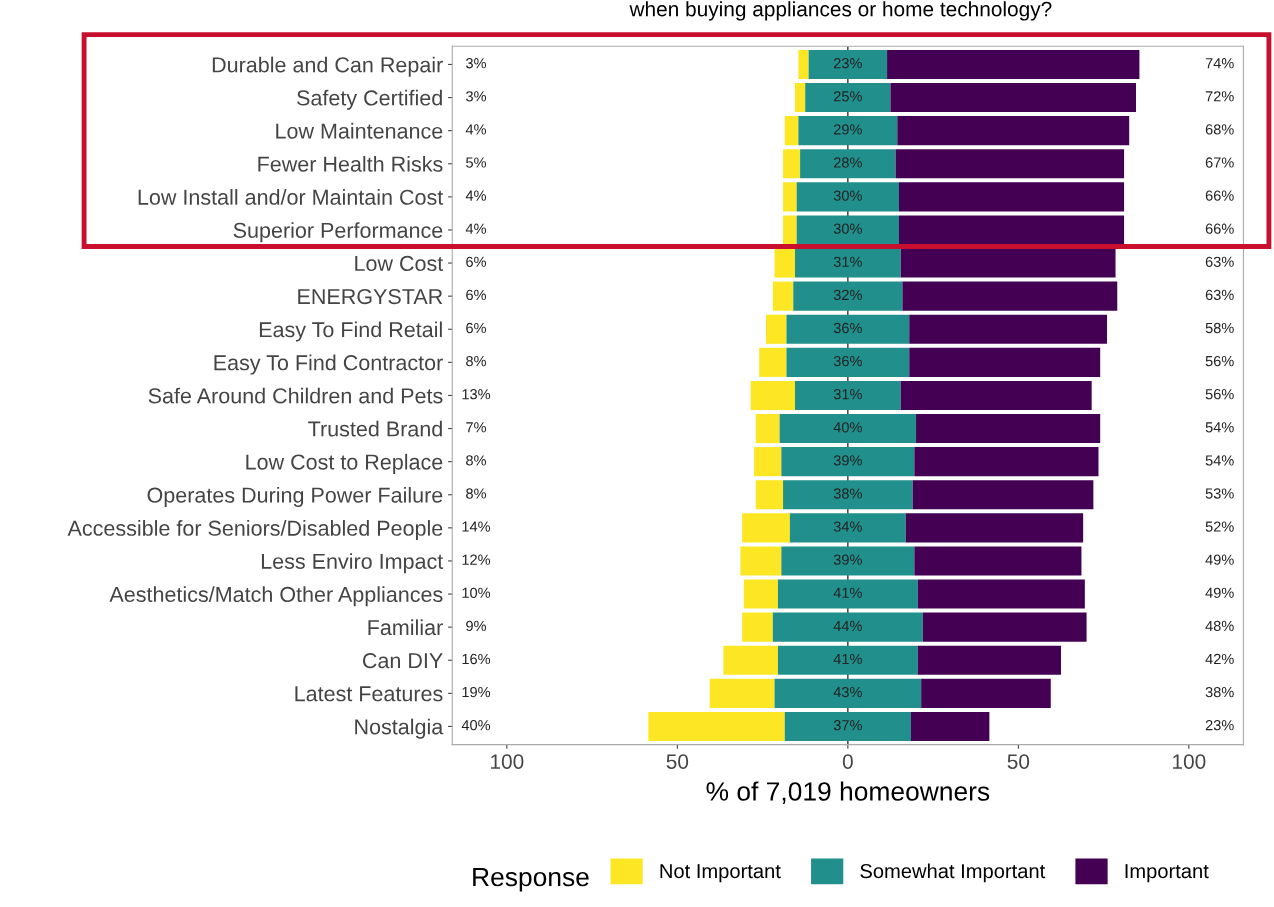  What do you see at coordinates (369, 99) in the screenshot?
I see `y-tick-label: Safety Certified` at bounding box center [369, 99].